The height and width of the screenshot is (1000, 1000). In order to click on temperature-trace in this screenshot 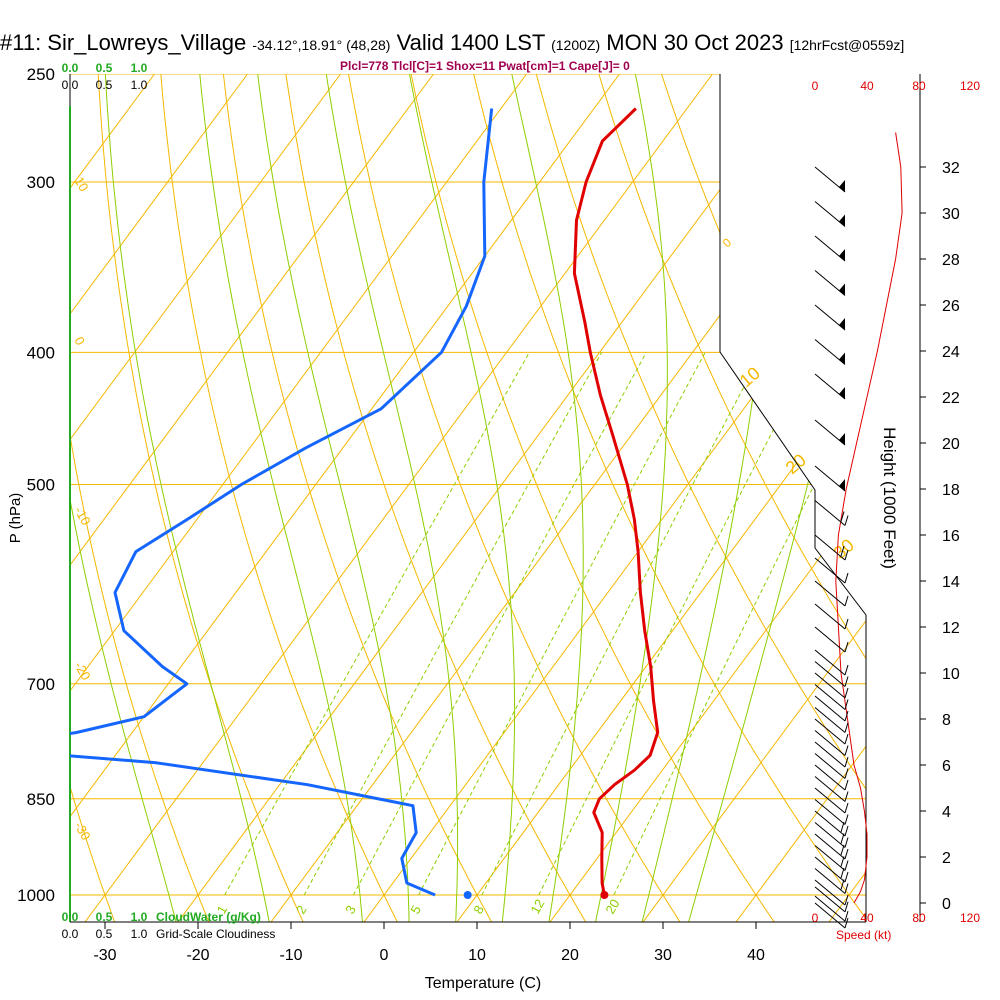, I will do `click(616, 501)`.